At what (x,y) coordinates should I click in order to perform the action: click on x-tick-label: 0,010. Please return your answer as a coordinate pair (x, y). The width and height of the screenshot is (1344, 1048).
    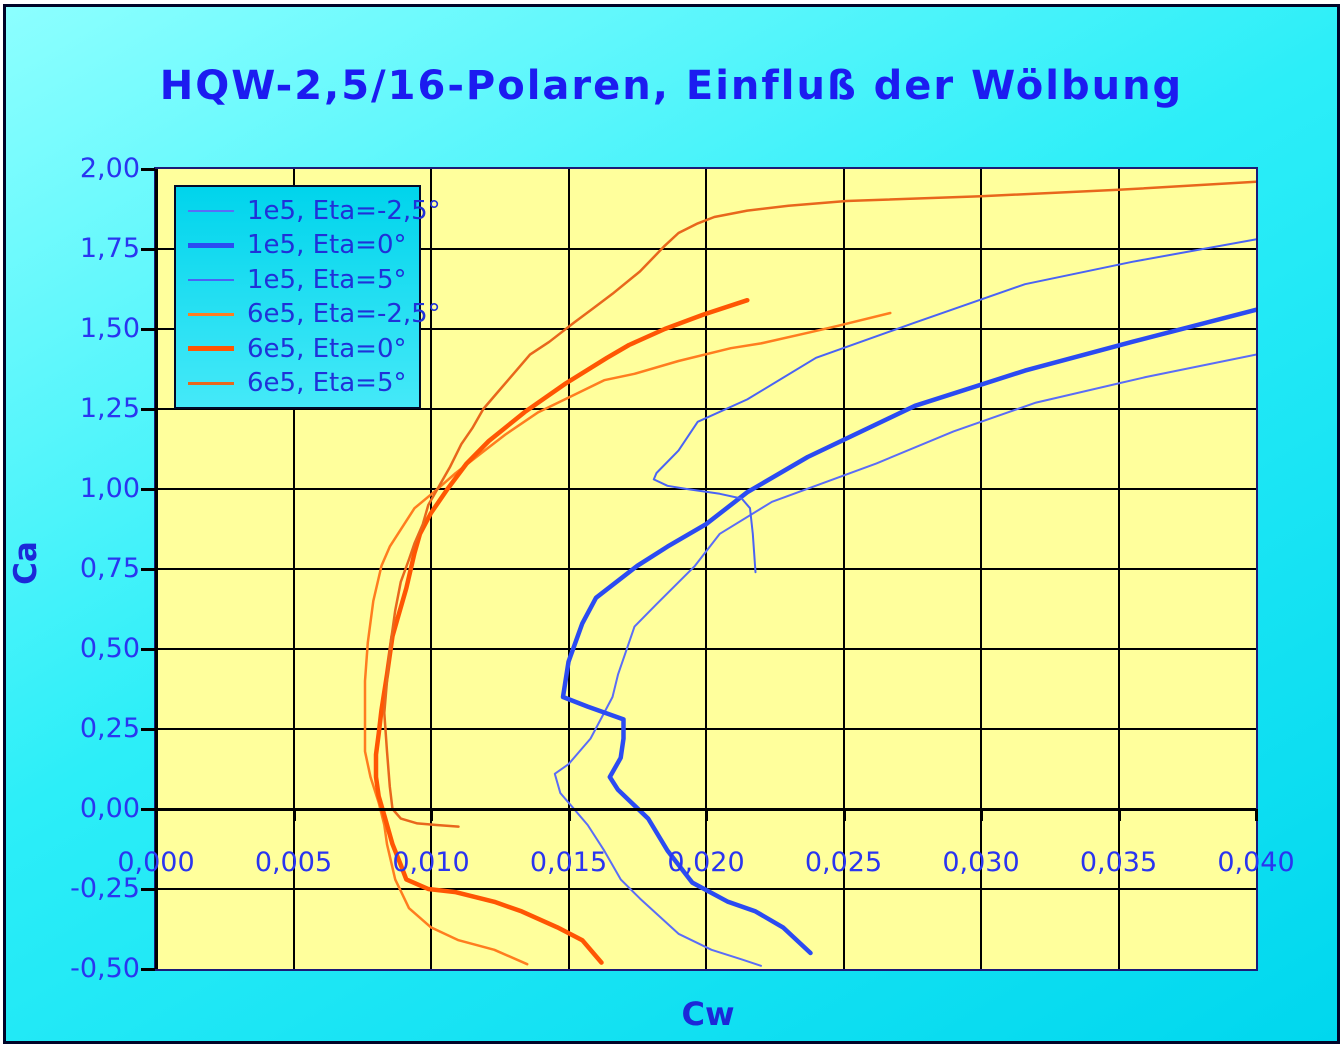
    Looking at the image, I should click on (431, 862).